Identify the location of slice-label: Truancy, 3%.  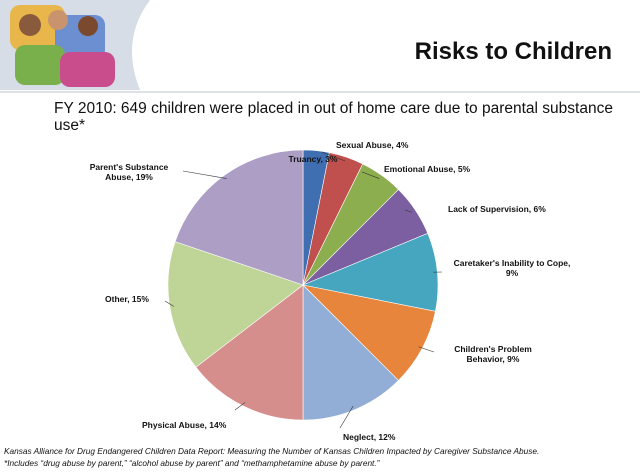
(313, 159).